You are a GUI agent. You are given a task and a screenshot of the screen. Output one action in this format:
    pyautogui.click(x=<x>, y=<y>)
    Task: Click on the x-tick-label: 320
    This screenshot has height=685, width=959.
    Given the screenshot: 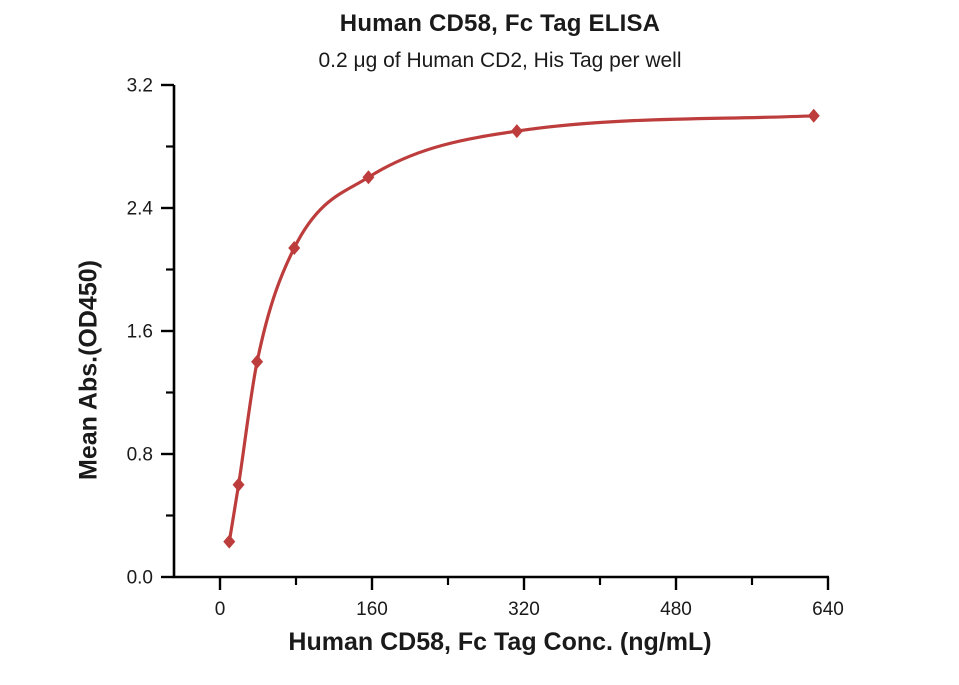 What is the action you would take?
    pyautogui.click(x=524, y=609)
    